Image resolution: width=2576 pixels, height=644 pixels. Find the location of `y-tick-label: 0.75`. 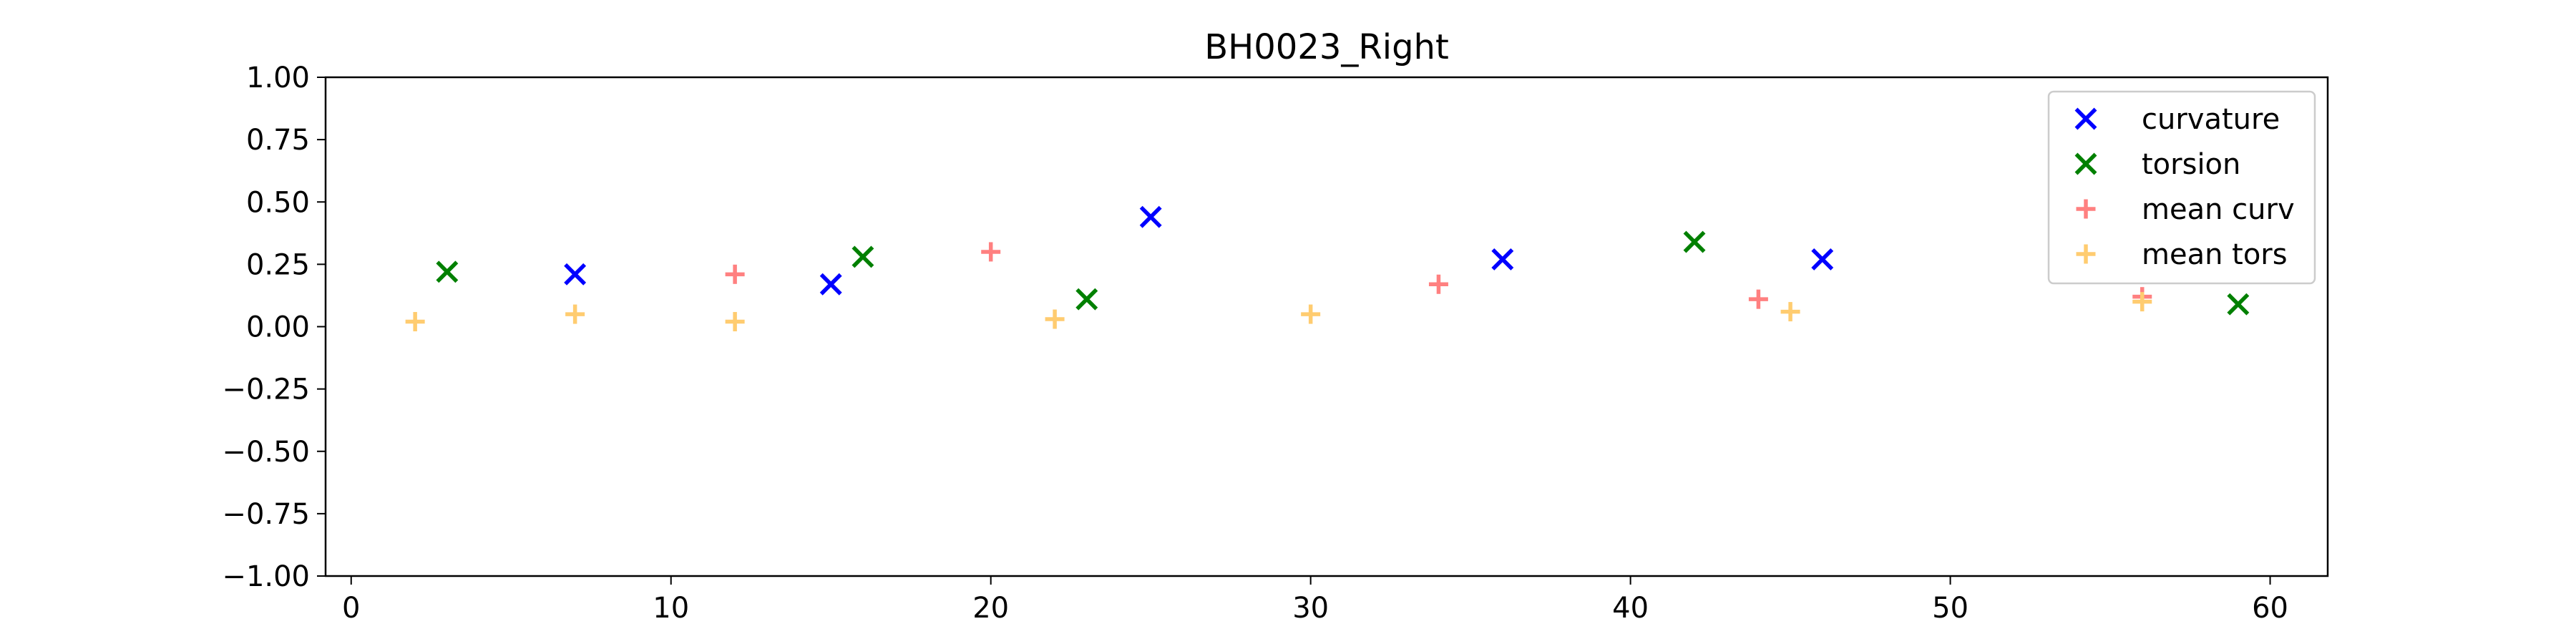

y-tick-label: 0.75 is located at coordinates (278, 140).